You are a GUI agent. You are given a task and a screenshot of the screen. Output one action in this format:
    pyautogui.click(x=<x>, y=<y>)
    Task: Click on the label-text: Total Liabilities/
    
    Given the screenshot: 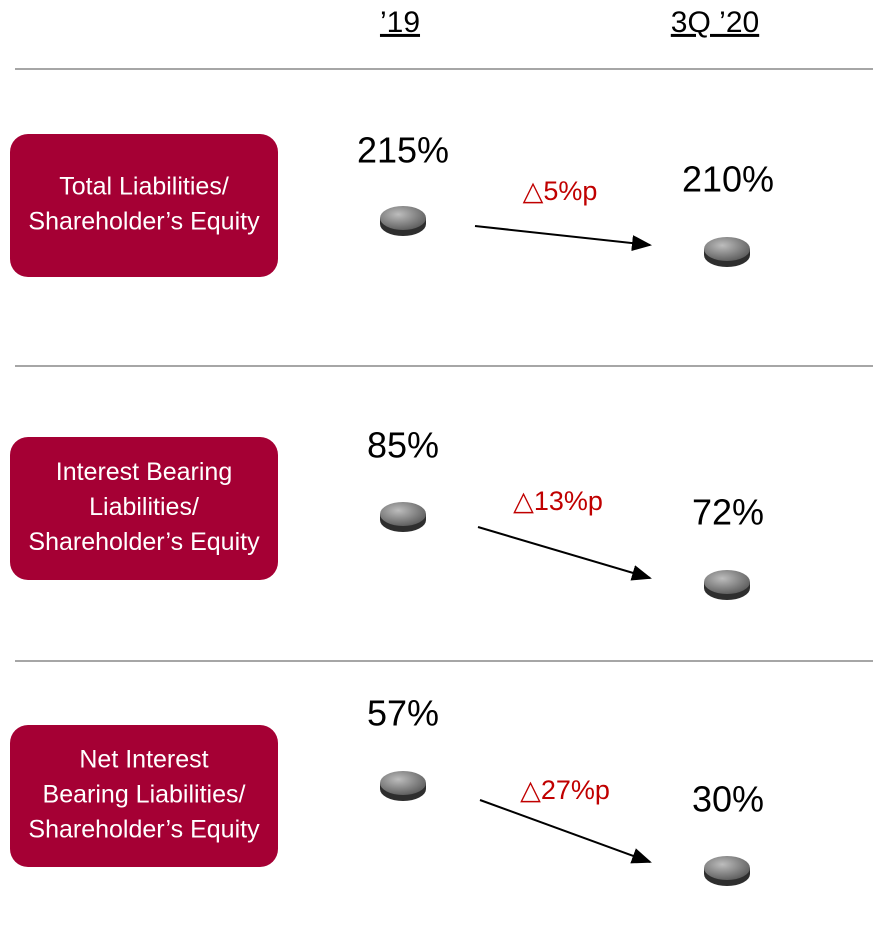 What is the action you would take?
    pyautogui.click(x=144, y=187)
    